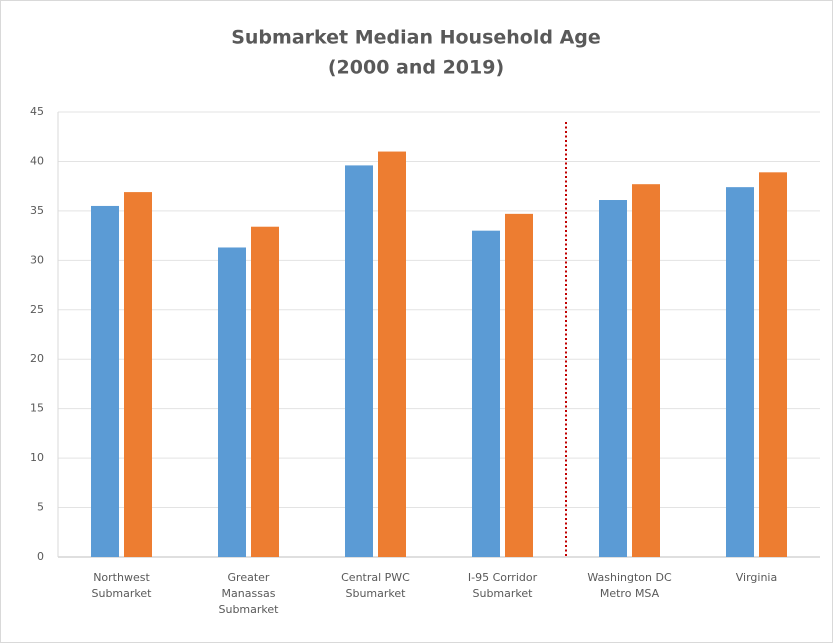  I want to click on y-tick-label: 20, so click(37, 358).